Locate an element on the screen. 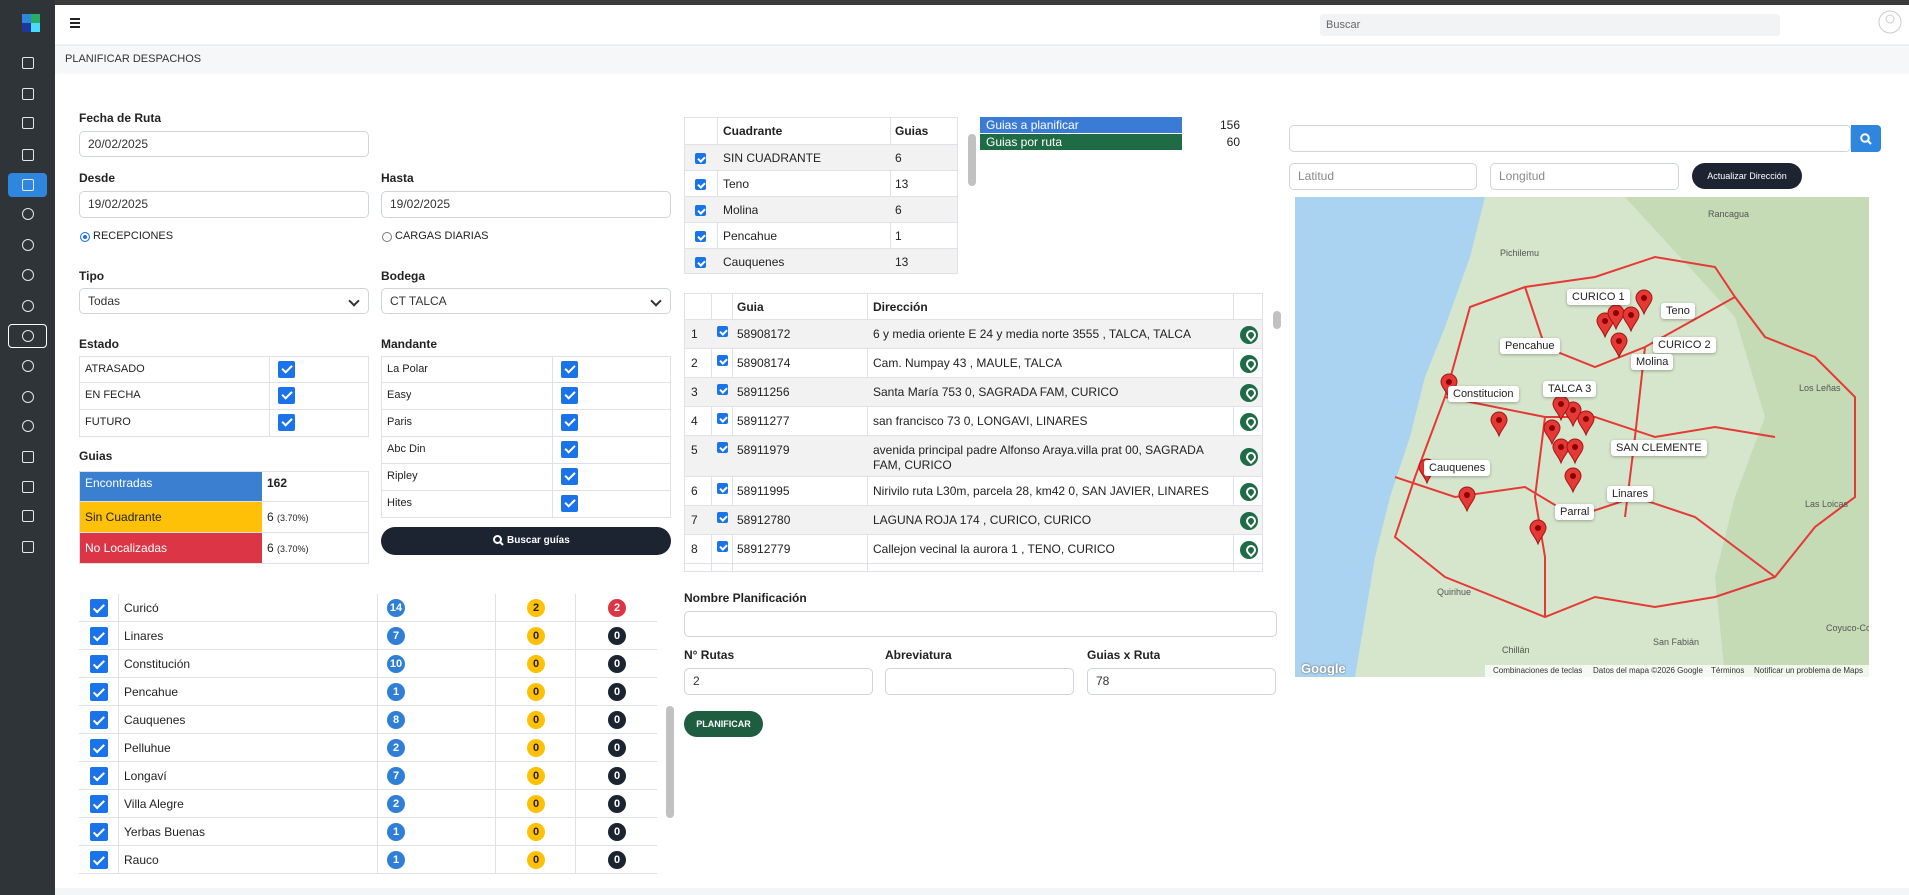  place-name: Los Leñas is located at coordinates (1820, 388).